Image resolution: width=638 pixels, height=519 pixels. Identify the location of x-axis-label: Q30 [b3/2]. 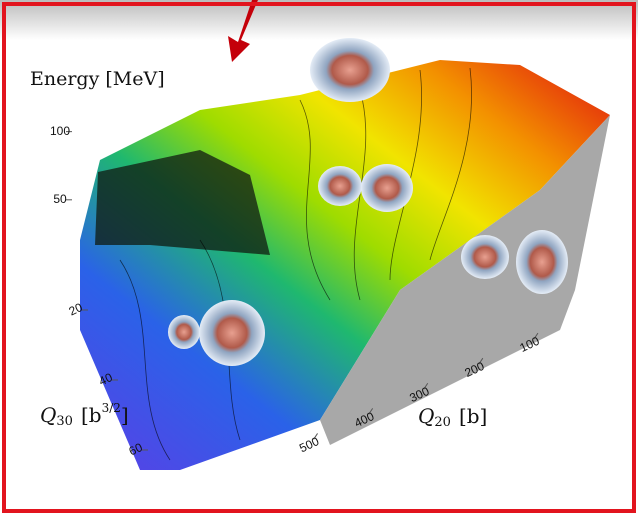
(84, 415).